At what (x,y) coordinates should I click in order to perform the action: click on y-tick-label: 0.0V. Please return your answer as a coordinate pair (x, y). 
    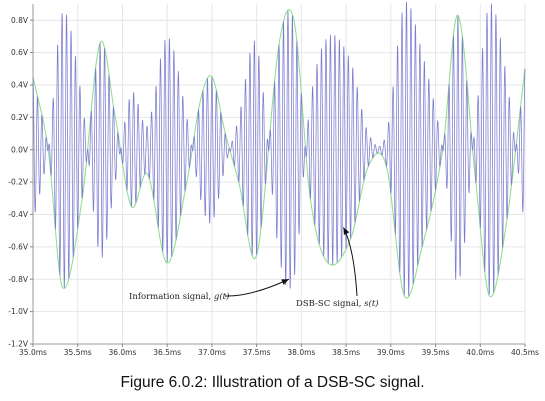
    Looking at the image, I should click on (20, 149).